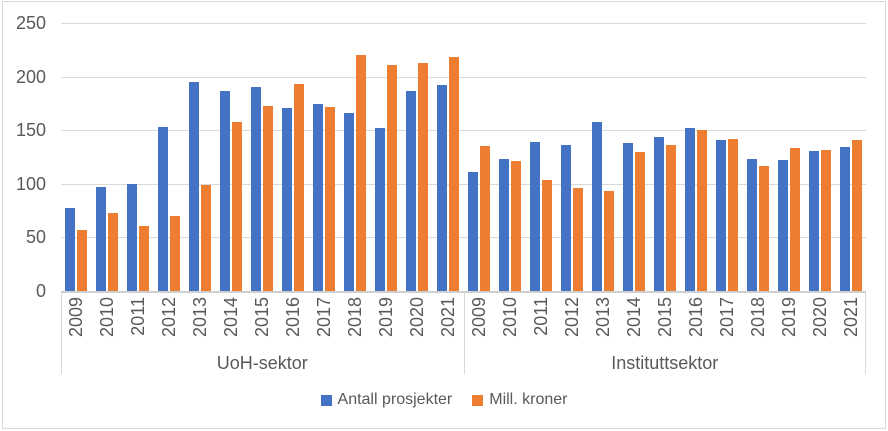 The height and width of the screenshot is (431, 888). I want to click on bar-antall-prosjekter-instituttsektor-2009, so click(472, 231).